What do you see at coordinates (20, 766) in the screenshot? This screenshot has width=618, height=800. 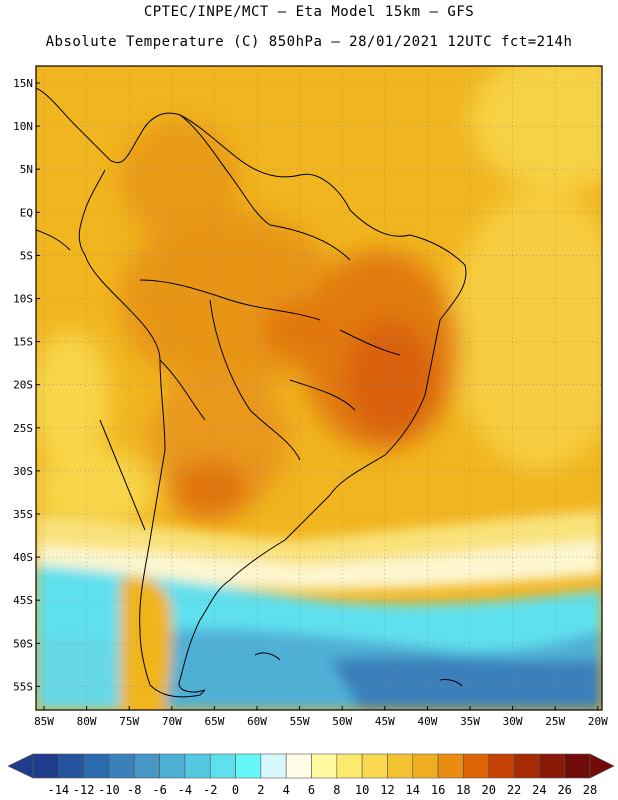 I see `colorbar-min-arrow` at bounding box center [20, 766].